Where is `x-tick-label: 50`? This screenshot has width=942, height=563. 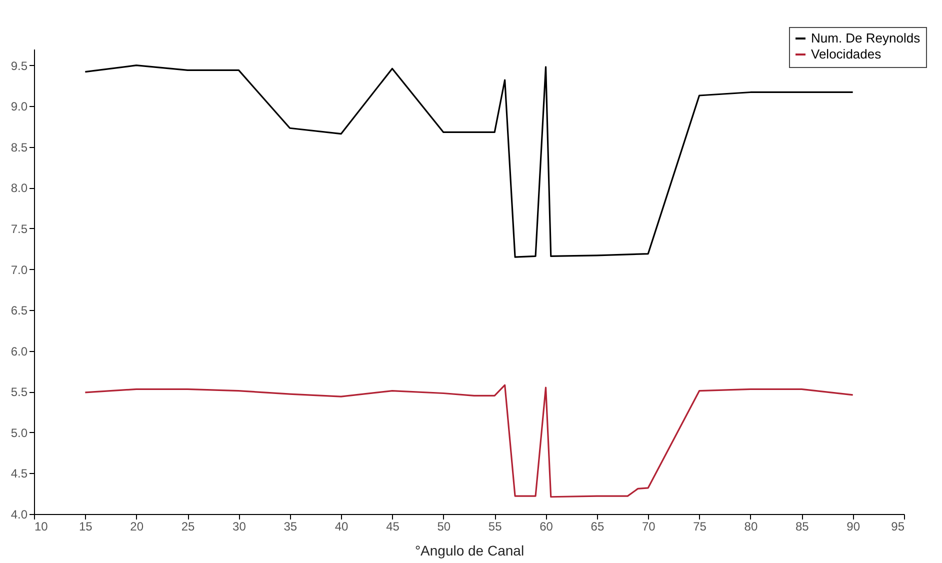
x-tick-label: 50 is located at coordinates (444, 527).